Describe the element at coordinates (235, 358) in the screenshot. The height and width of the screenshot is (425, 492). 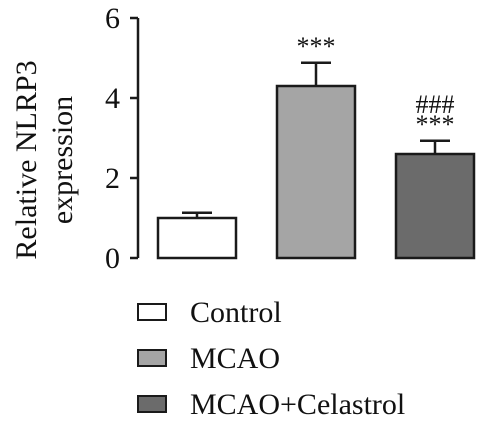
I see `legend-label: MCAO` at that location.